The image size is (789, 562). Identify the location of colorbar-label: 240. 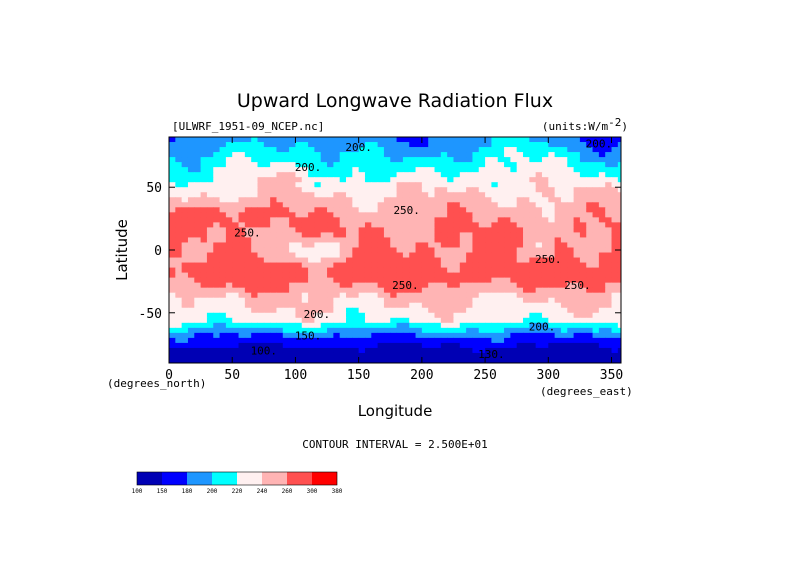
(262, 491).